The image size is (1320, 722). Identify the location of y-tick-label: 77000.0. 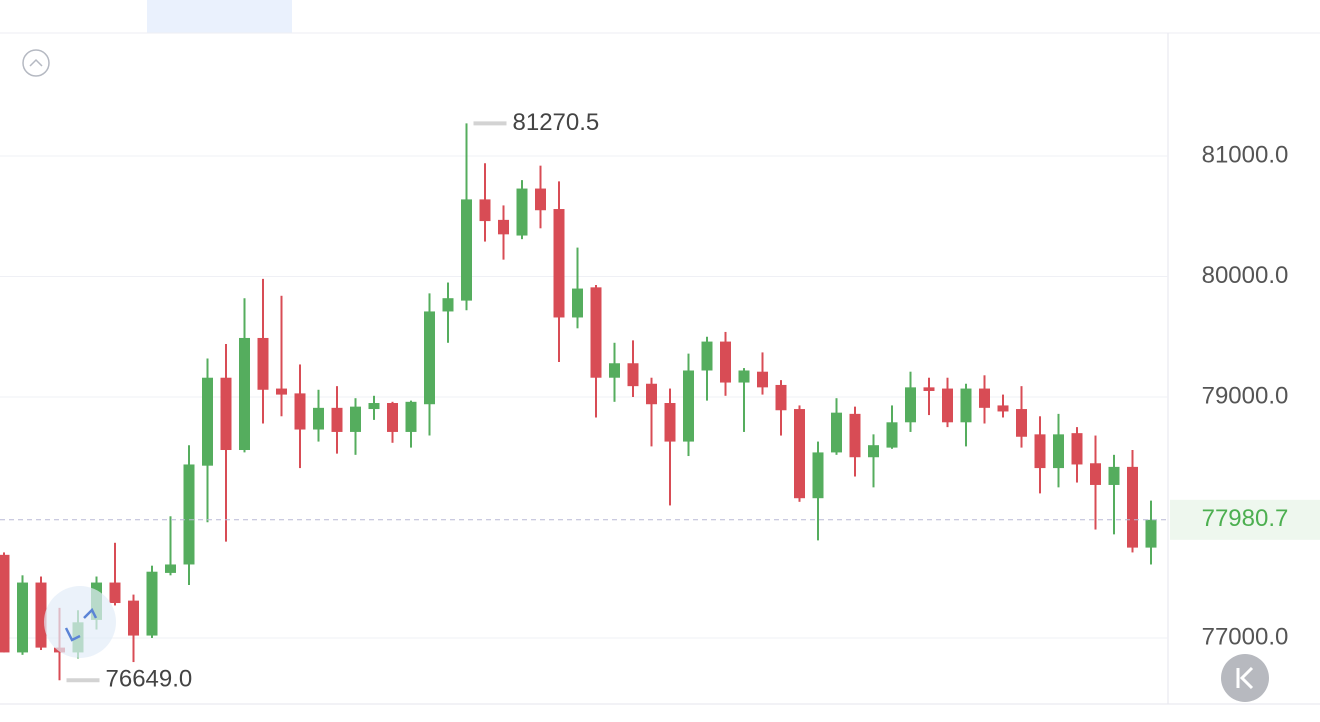
(1245, 636).